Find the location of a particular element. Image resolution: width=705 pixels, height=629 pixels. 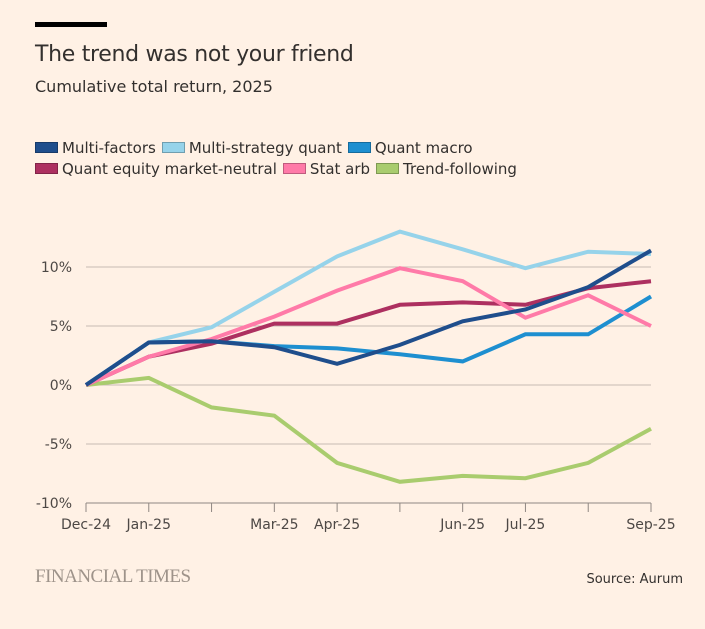

legend-item-trend-following: Trend-following is located at coordinates (446, 169).